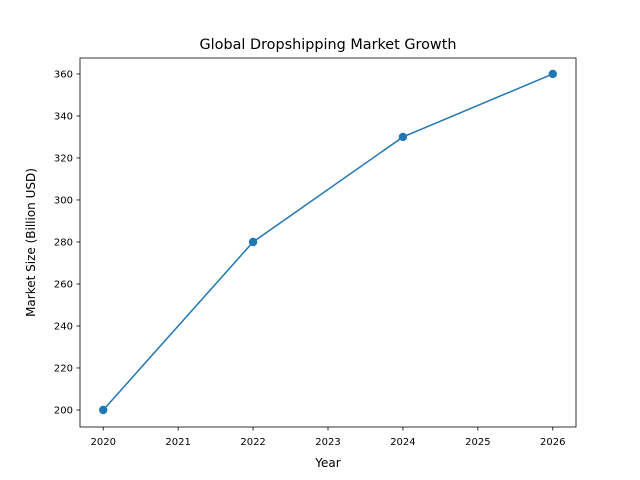 The width and height of the screenshot is (640, 480). What do you see at coordinates (252, 442) in the screenshot?
I see `x-tick-label: 2022` at bounding box center [252, 442].